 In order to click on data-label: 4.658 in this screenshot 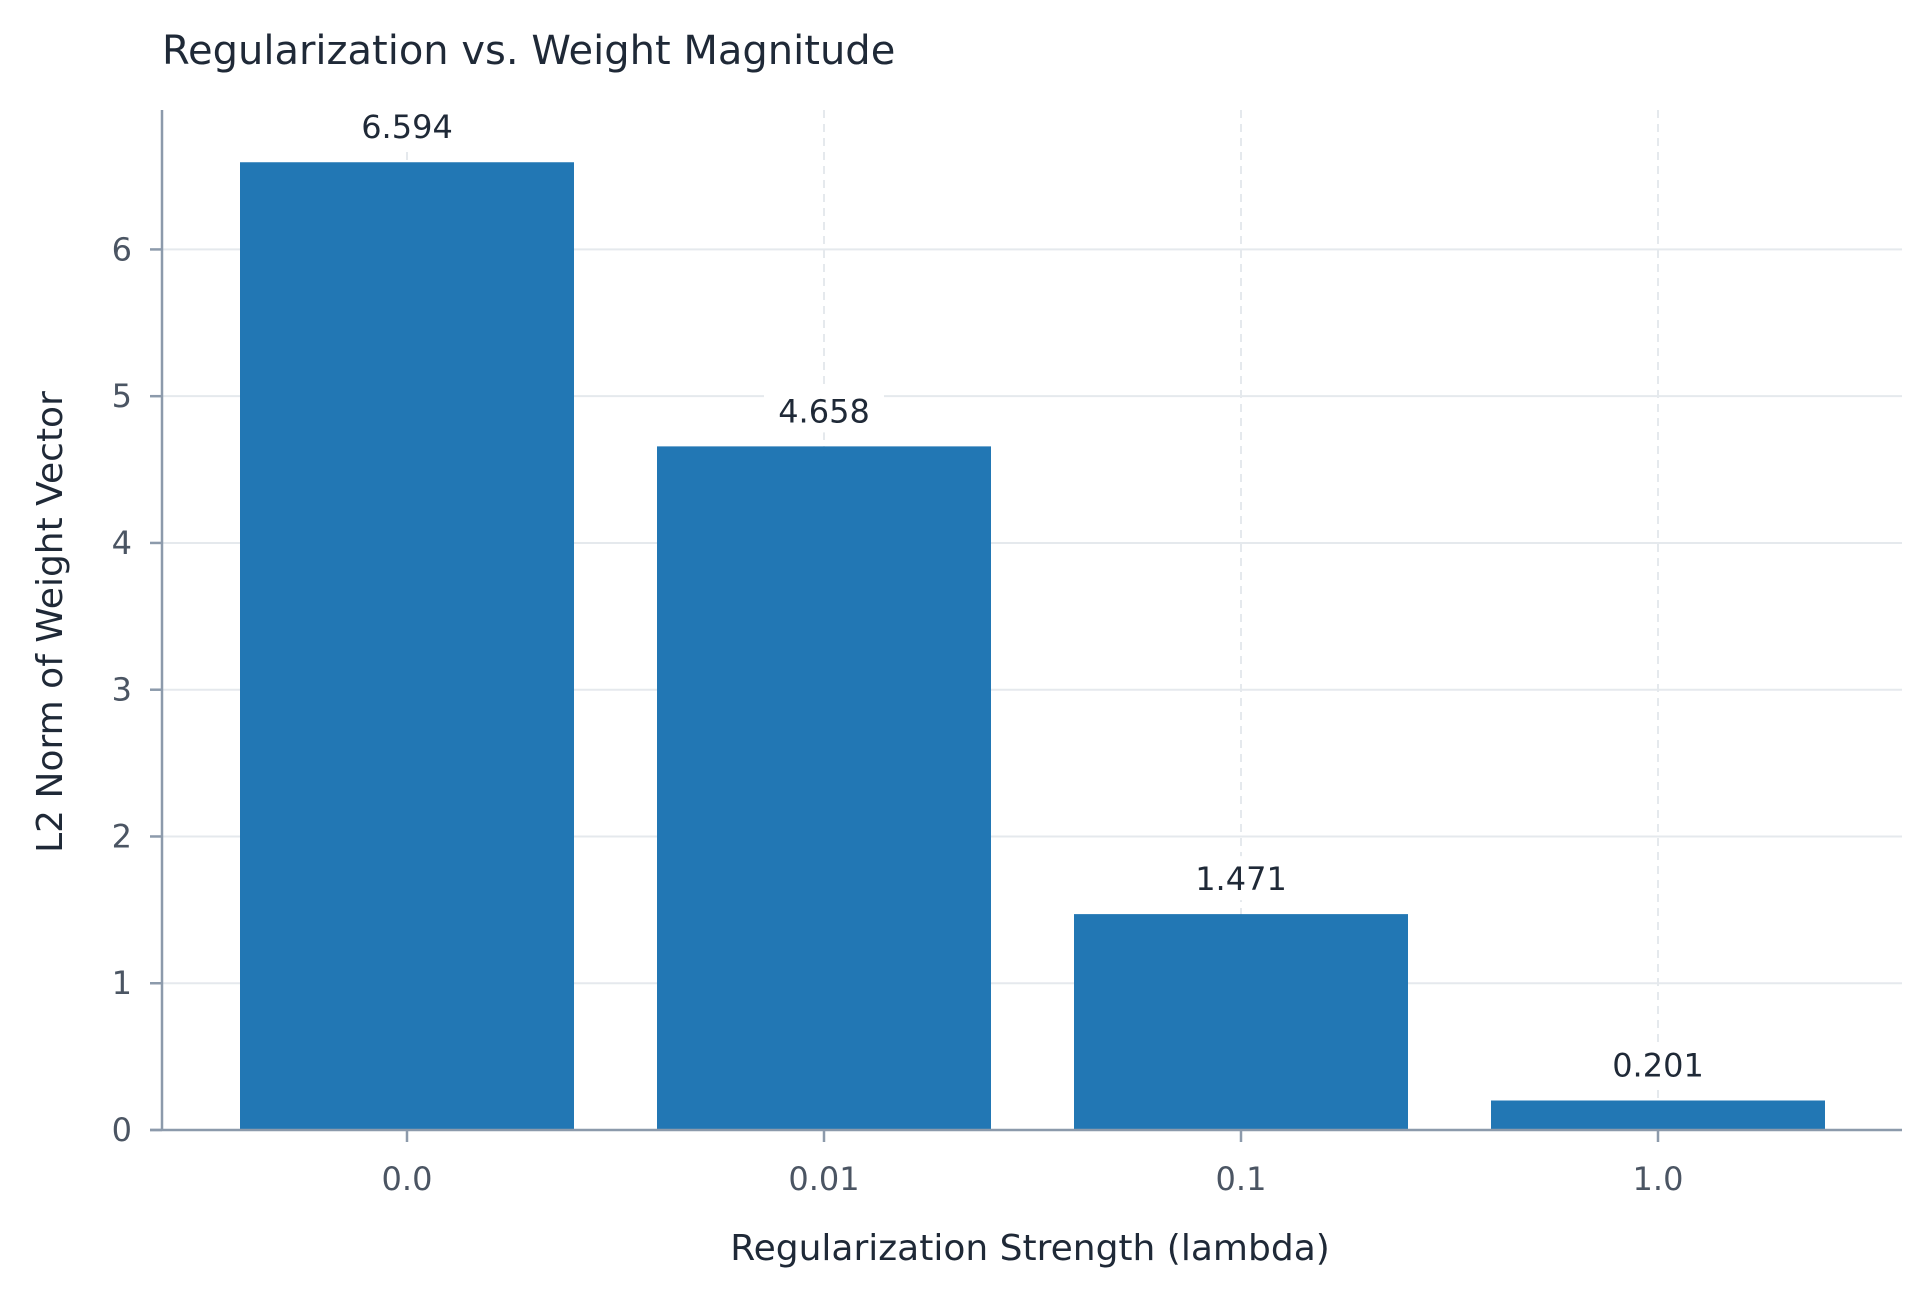, I will do `click(824, 411)`.